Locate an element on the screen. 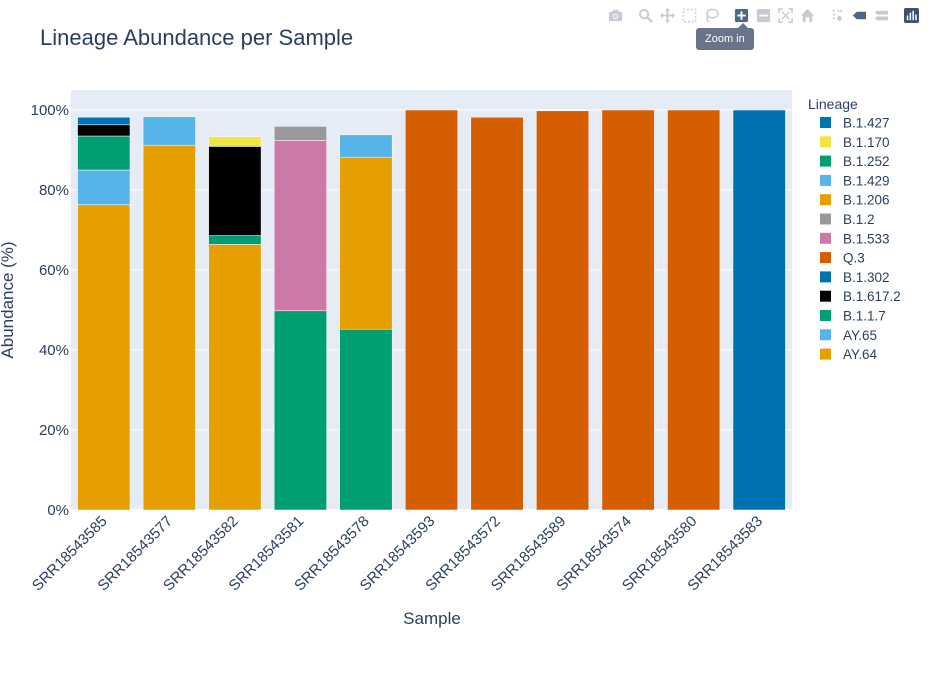 The height and width of the screenshot is (674, 936). legend-item: B.1.2 is located at coordinates (847, 219).